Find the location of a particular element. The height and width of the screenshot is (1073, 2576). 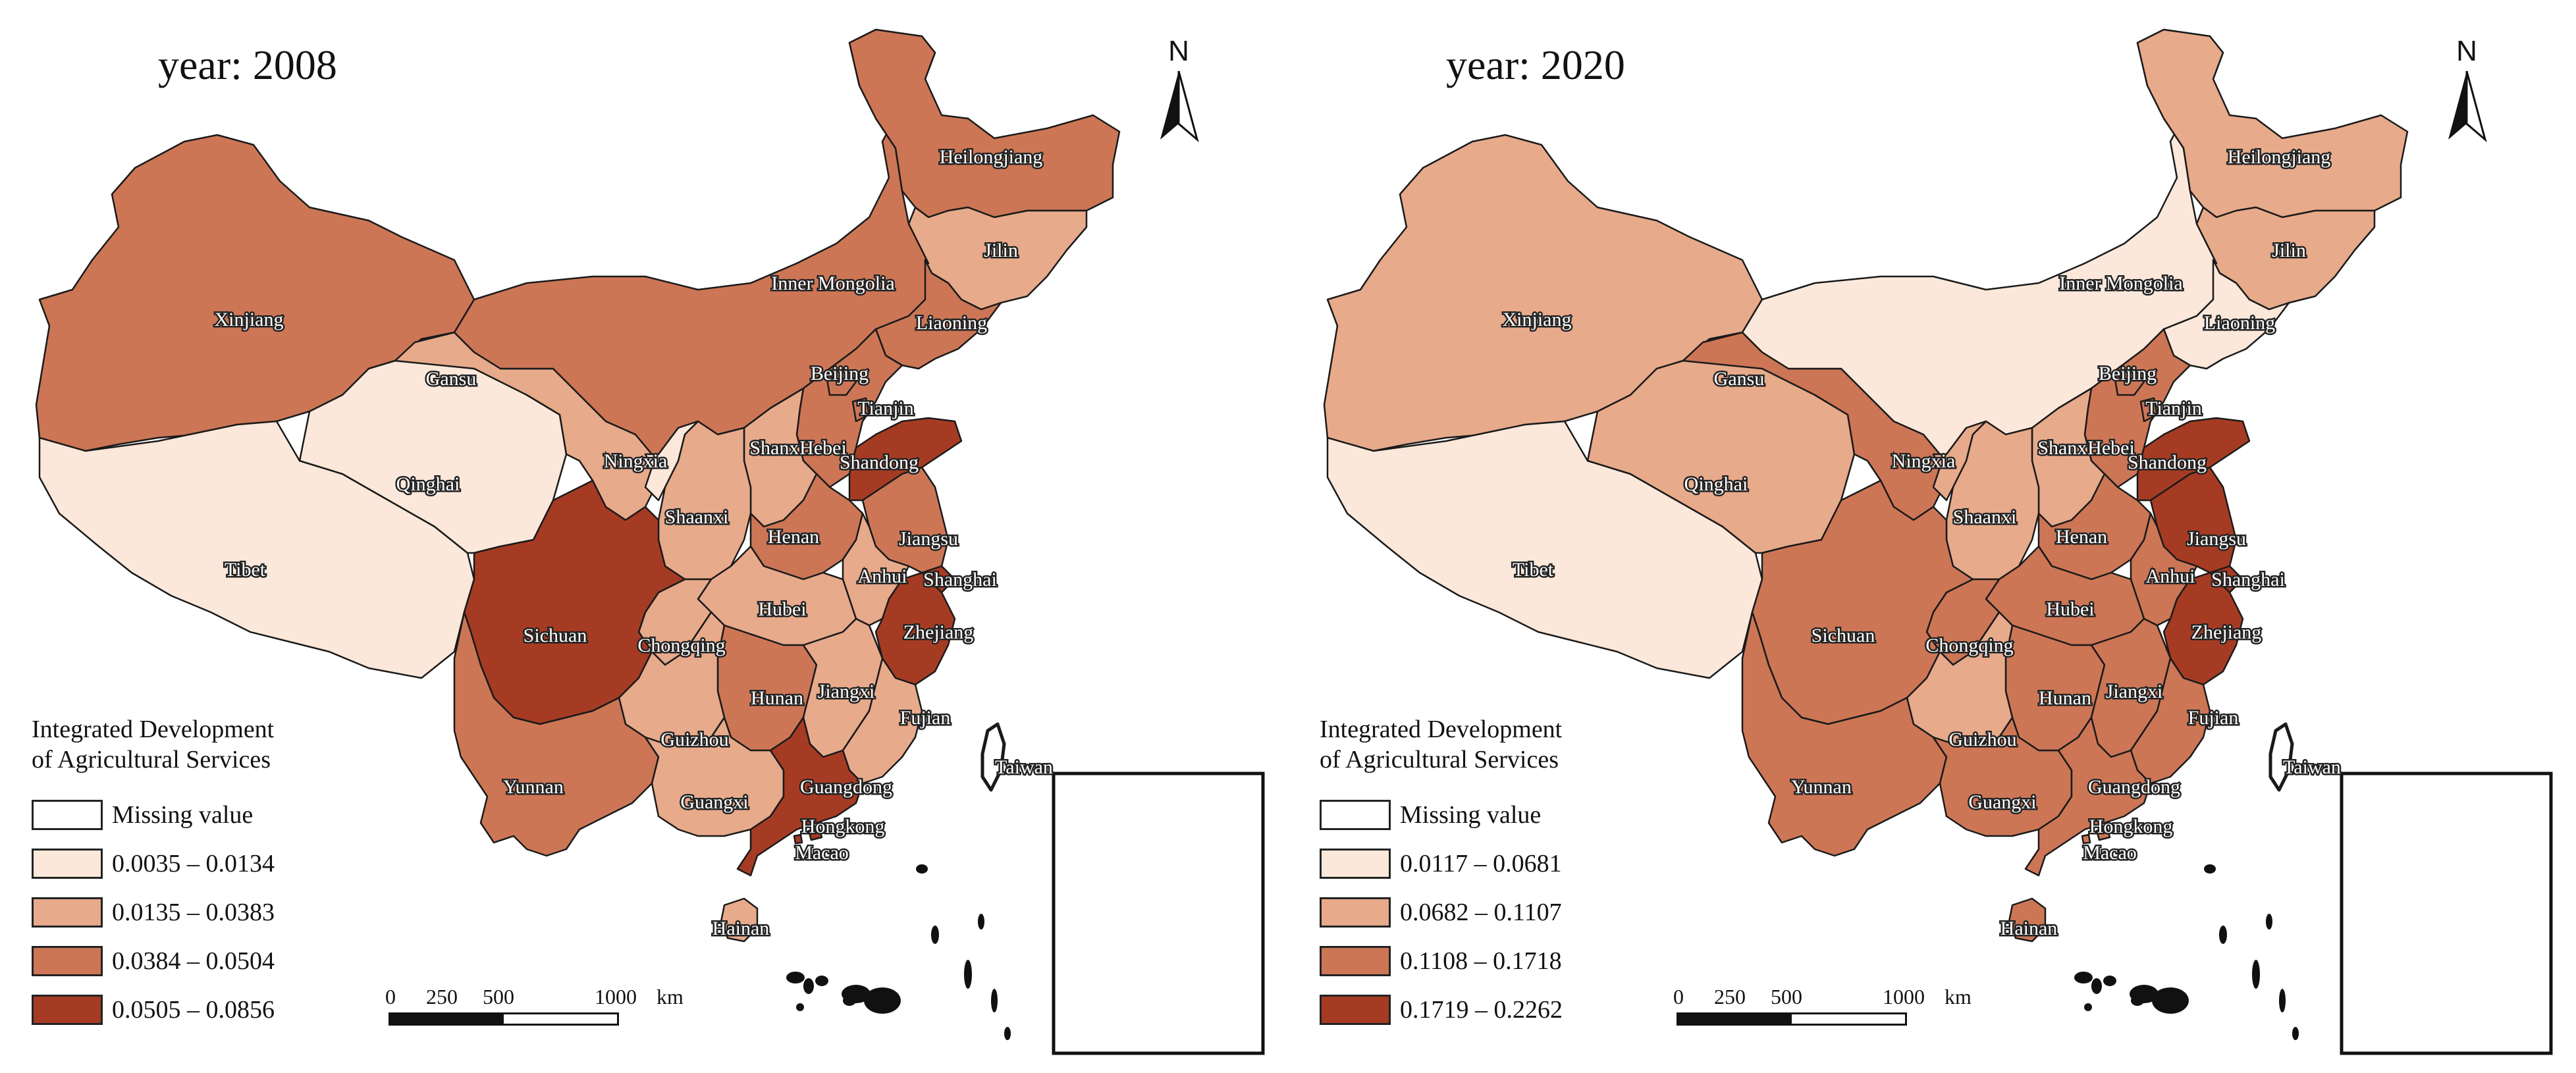

legend-item-class-3: 0.1108 – 0.1718 is located at coordinates (1441, 961).